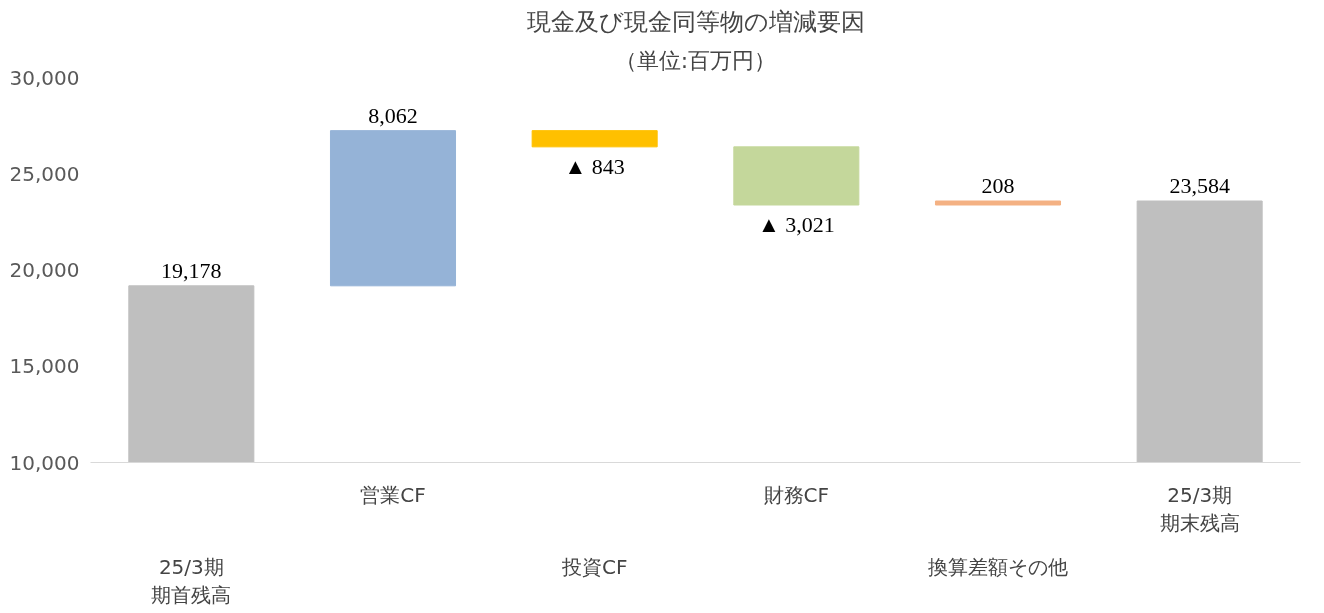  I want to click on chart-title: 現金及び現金同等物の増減要因, so click(695, 21).